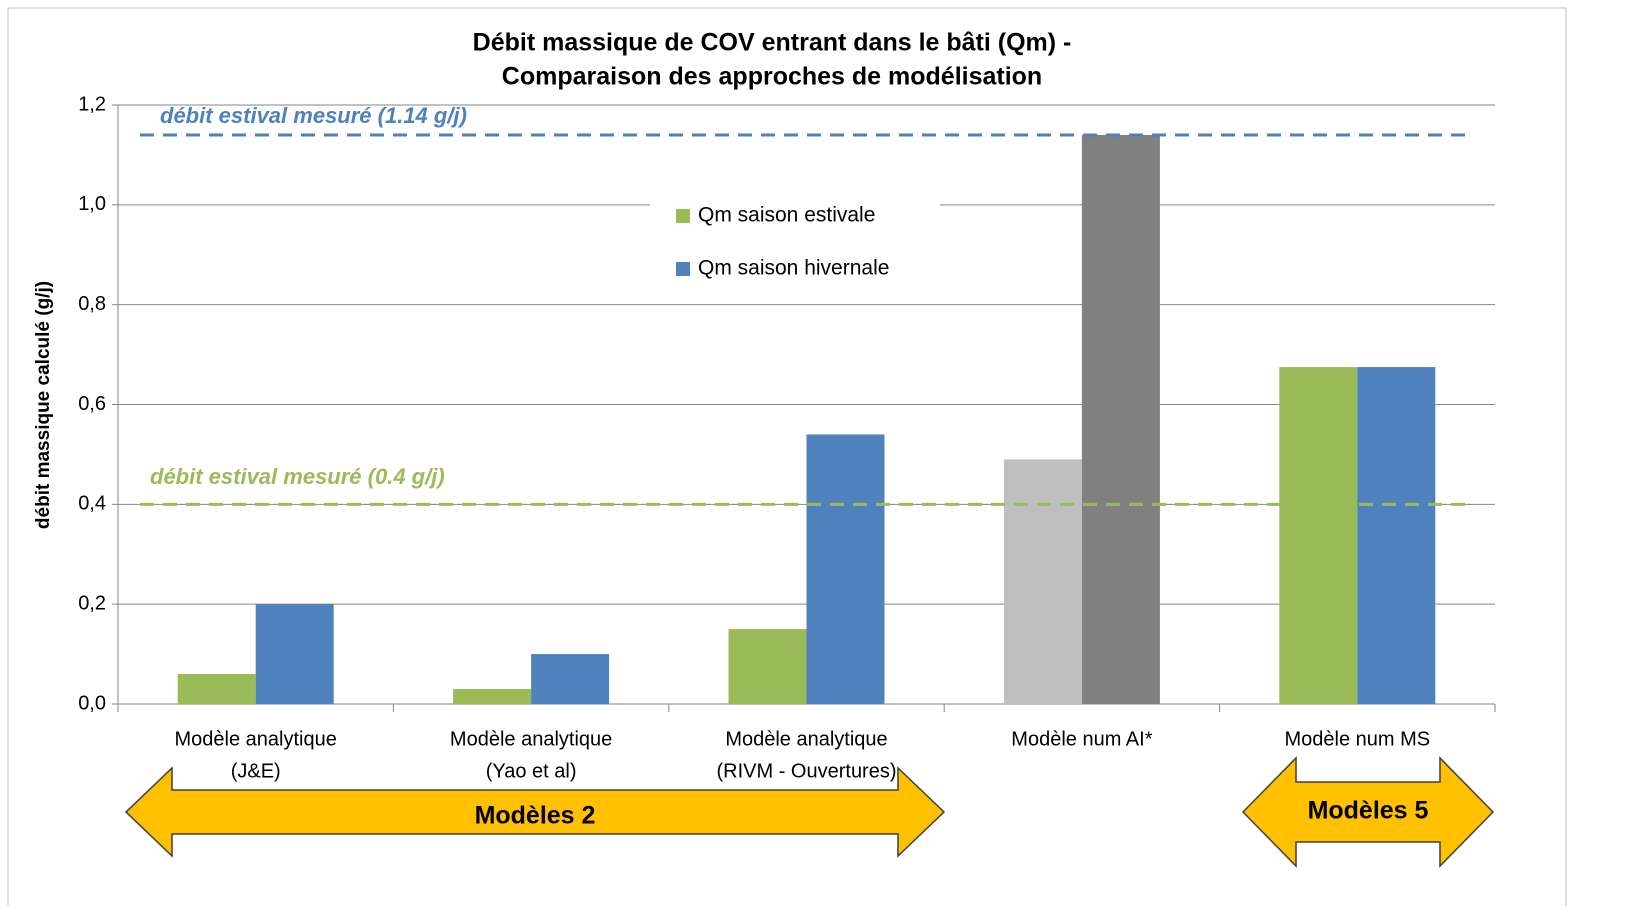  Describe the element at coordinates (92, 104) in the screenshot. I see `y-tick-label: 1,2` at that location.